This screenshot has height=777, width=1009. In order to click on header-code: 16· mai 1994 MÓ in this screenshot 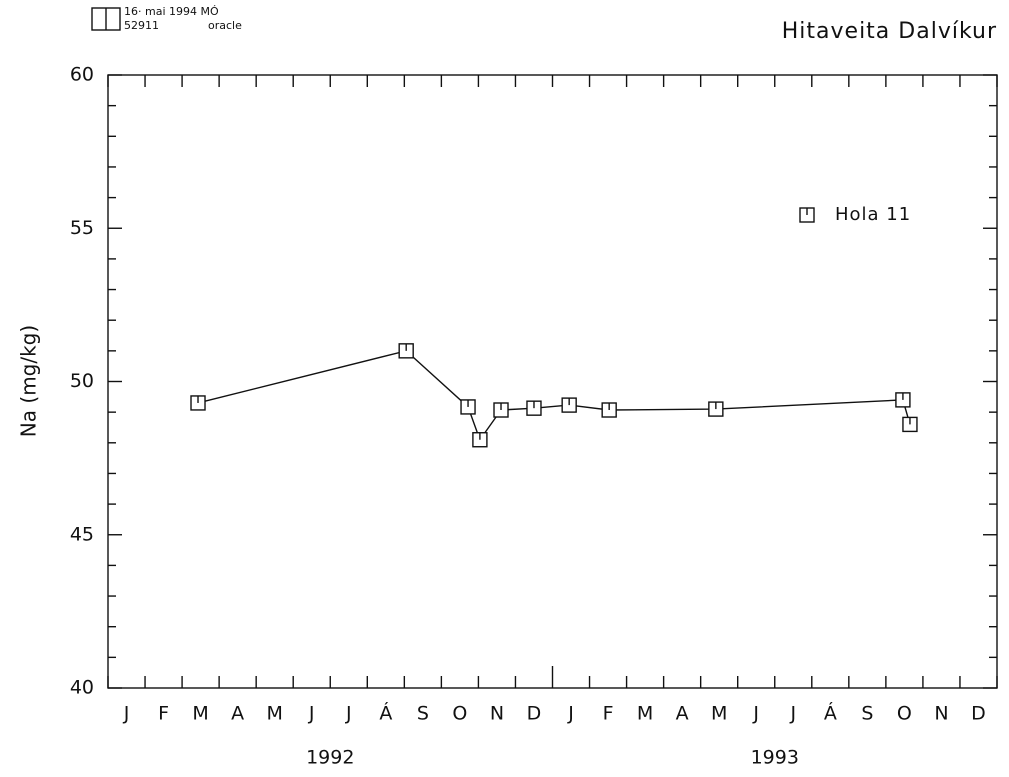, I will do `click(171, 11)`.